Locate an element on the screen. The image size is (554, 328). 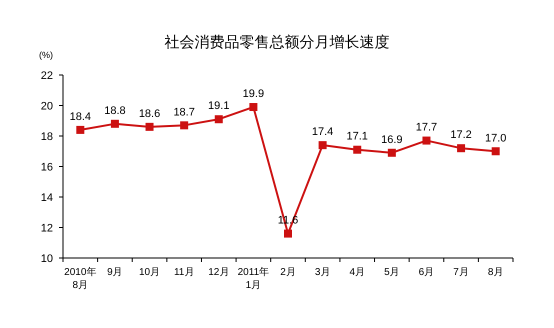
x-tick-label: 2月 is located at coordinates (288, 272).